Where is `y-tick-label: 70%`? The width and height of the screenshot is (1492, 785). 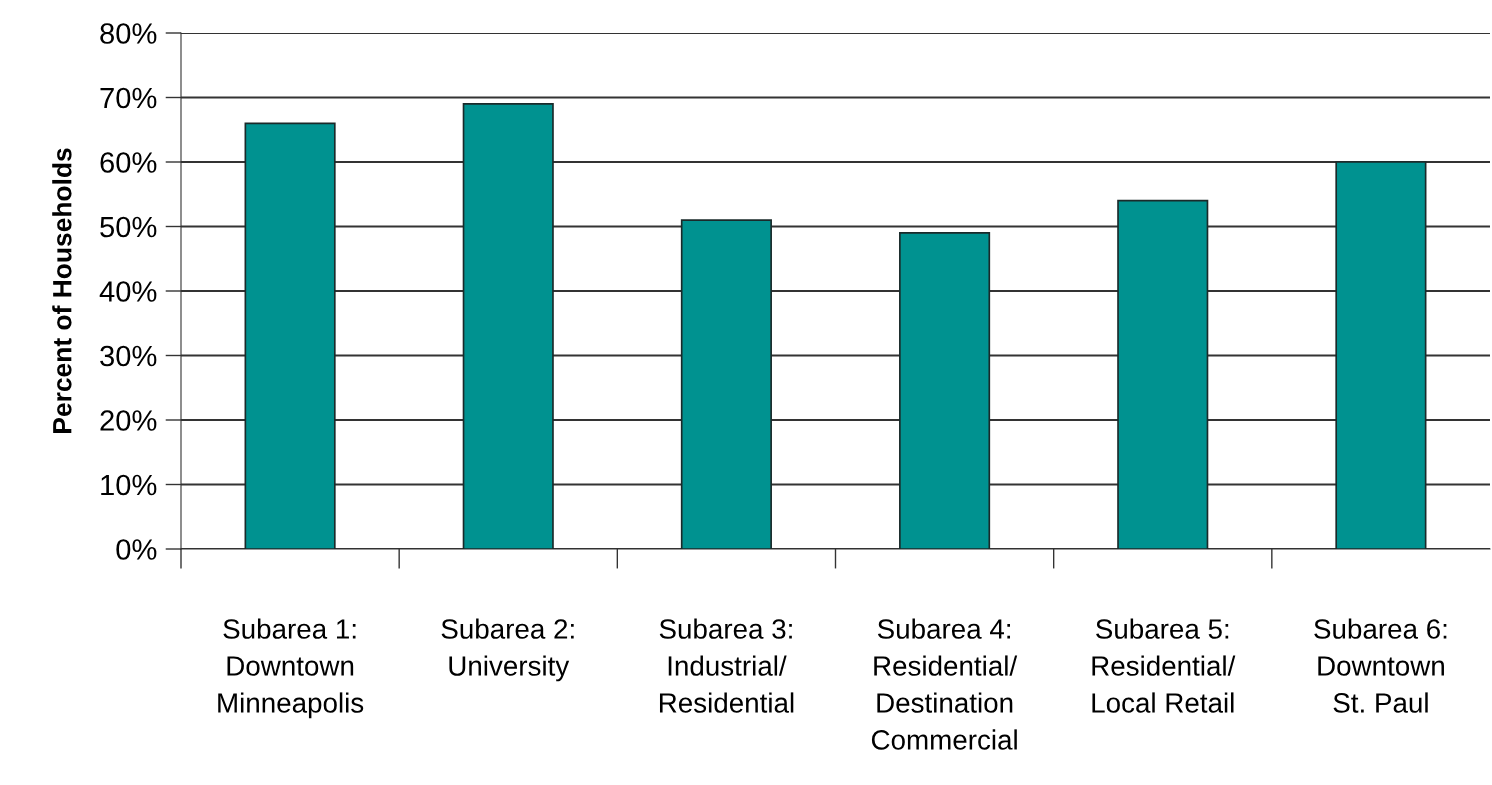
y-tick-label: 70% is located at coordinates (128, 98).